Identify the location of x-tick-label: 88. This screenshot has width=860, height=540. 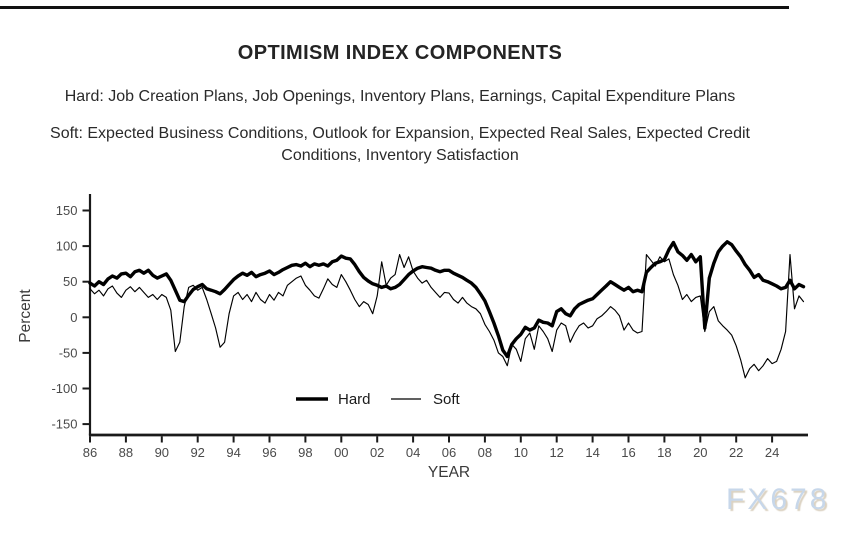
(126, 452).